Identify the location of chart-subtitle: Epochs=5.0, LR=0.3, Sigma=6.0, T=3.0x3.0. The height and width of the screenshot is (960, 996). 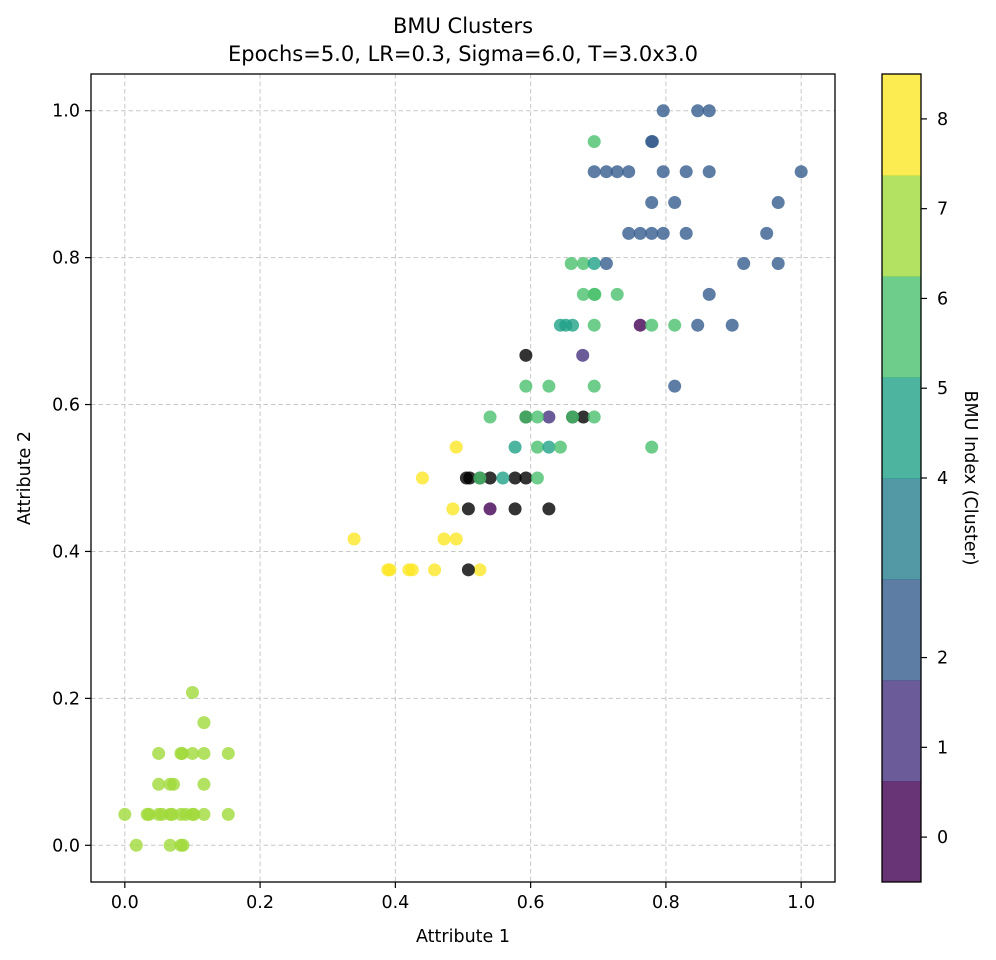
(463, 54).